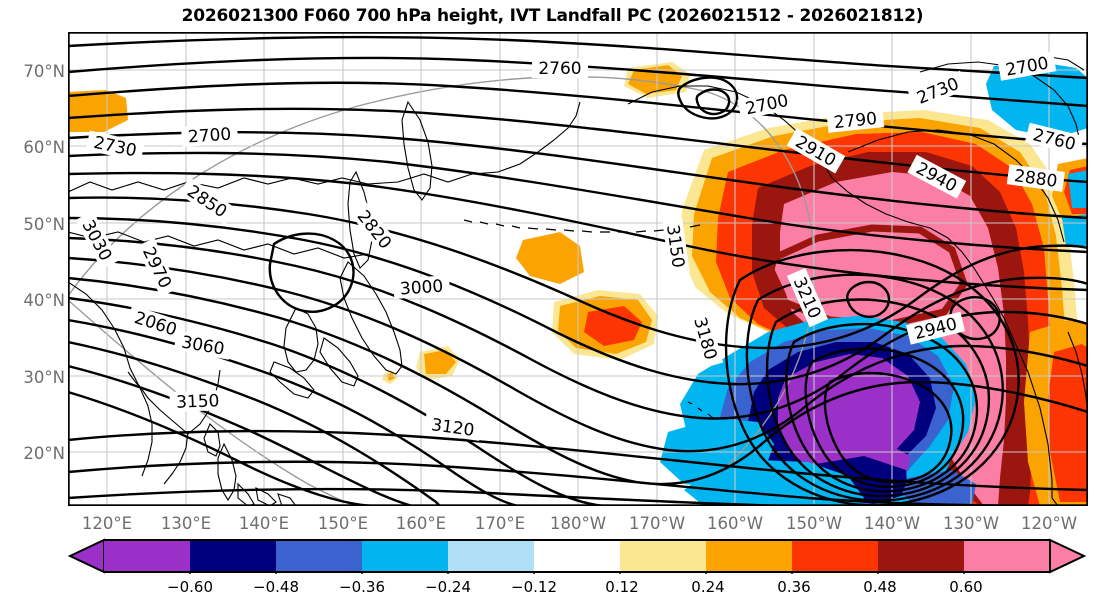 This screenshot has width=1105, height=604. What do you see at coordinates (421, 523) in the screenshot?
I see `lon-tick-160e: 160°E` at bounding box center [421, 523].